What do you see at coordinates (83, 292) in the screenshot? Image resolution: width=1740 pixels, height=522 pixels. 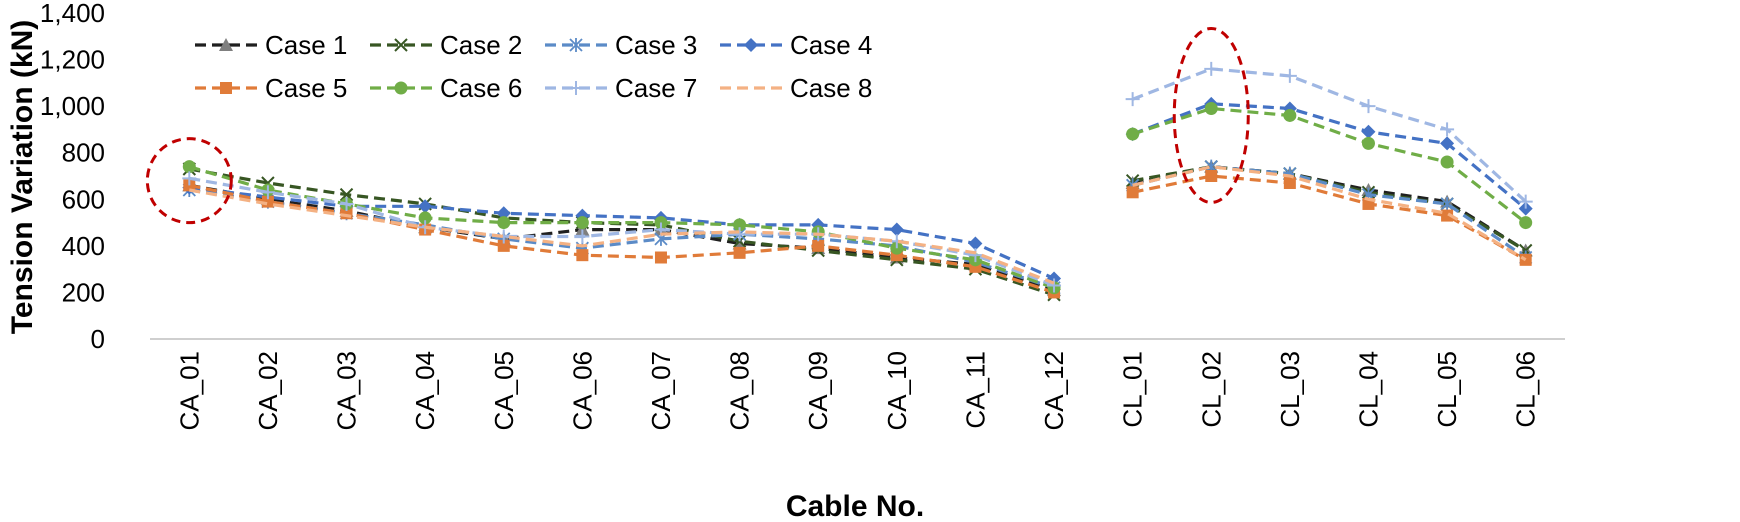 I see `y-tick-label: 200` at bounding box center [83, 292].